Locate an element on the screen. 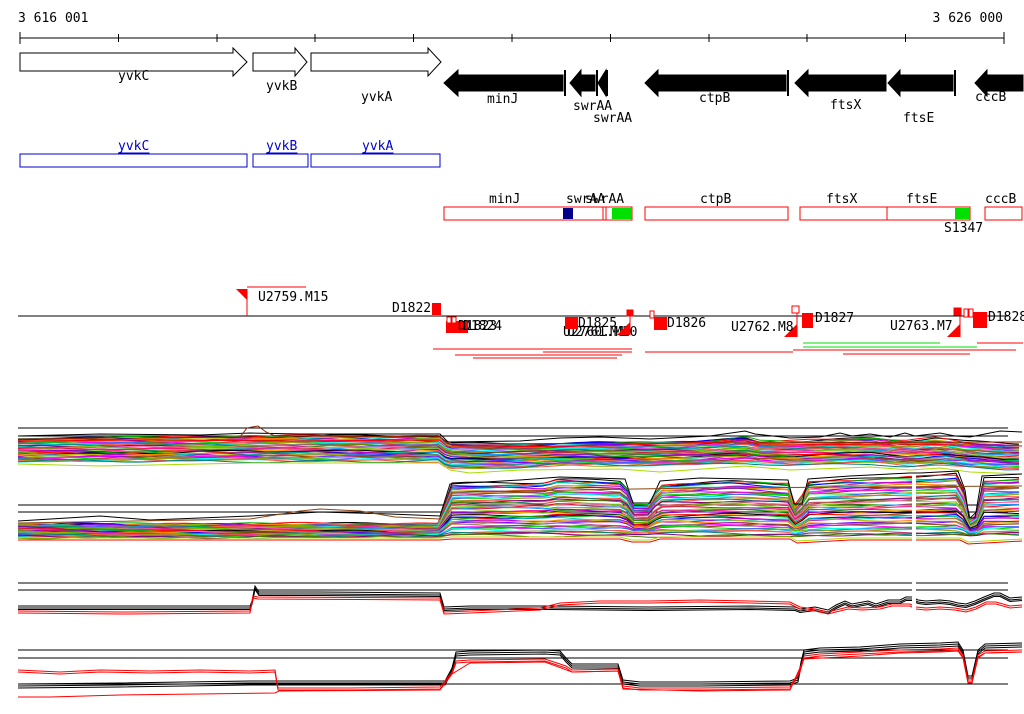 The width and height of the screenshot is (1024, 714). panel-tiling-array-plus is located at coordinates (520, 598).